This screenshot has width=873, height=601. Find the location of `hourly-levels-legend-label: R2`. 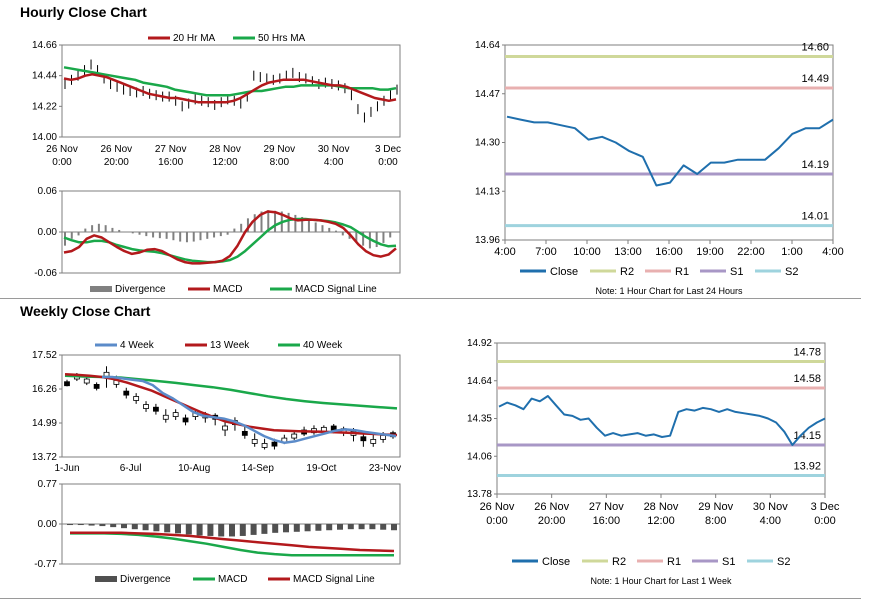

hourly-levels-legend-label: R2 is located at coordinates (627, 272).